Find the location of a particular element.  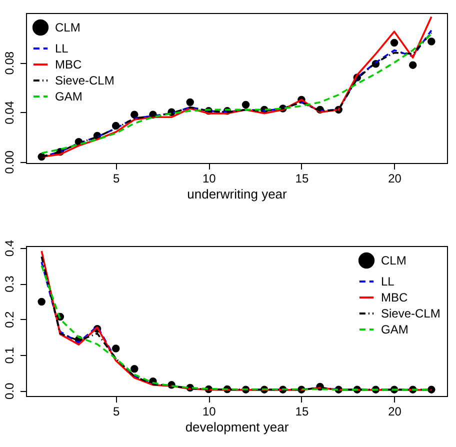

x-axis-title: underwriting year is located at coordinates (237, 194).